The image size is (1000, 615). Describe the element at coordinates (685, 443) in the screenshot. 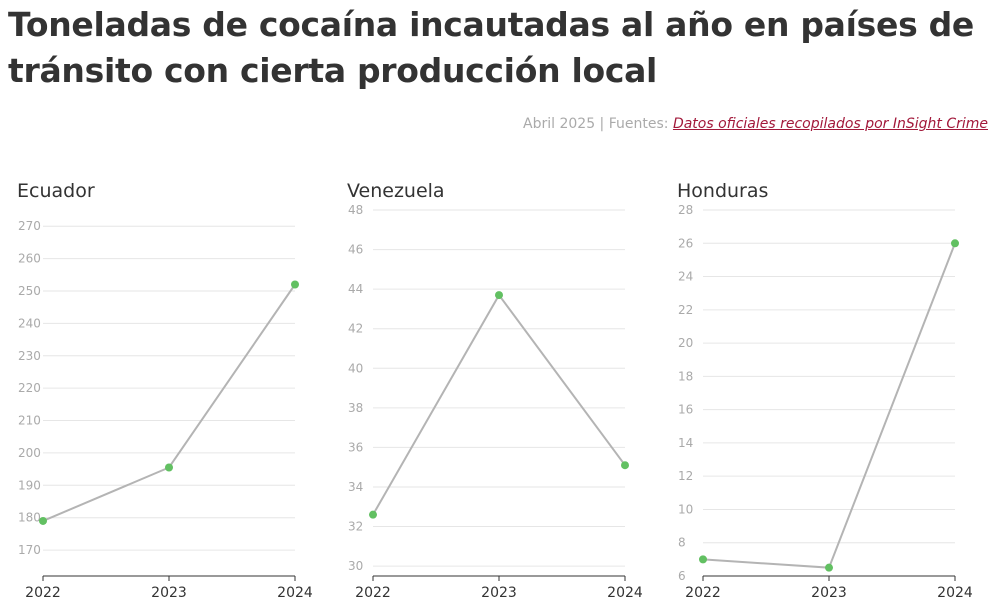

I see `y-tick-label: 14` at that location.